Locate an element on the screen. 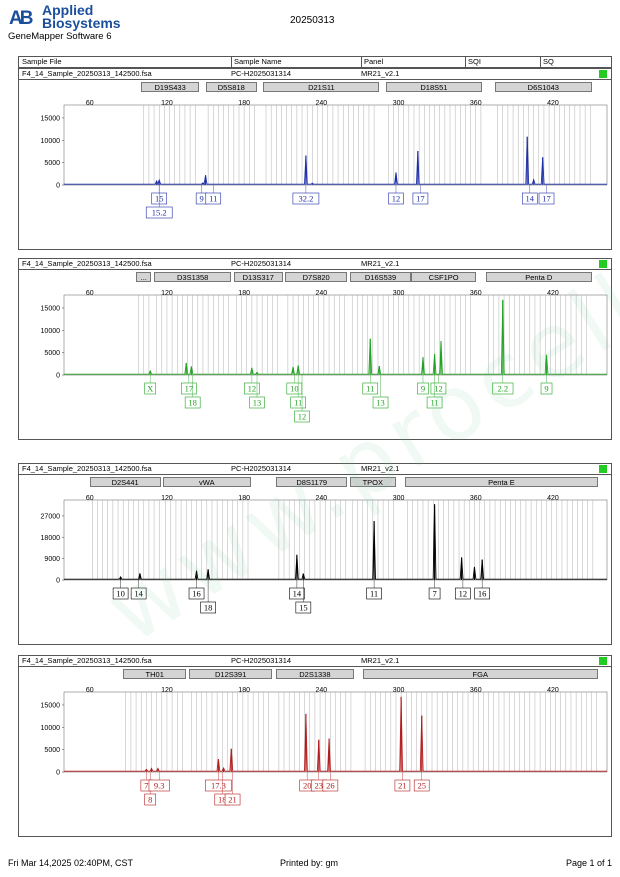 This screenshot has height=877, width=620. locus-marker: D2S441 is located at coordinates (125, 482).